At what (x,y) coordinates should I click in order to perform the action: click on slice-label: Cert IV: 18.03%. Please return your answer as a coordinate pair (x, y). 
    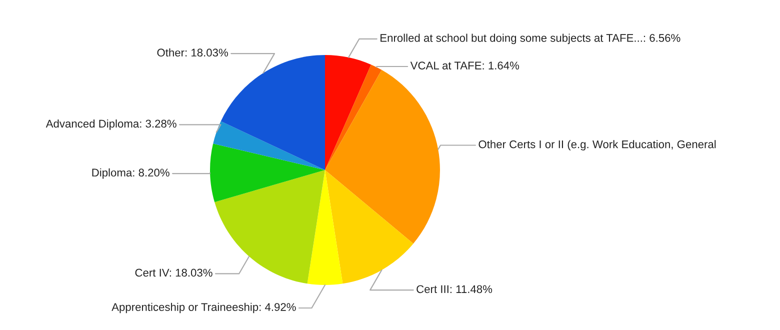
    Looking at the image, I should click on (173, 272).